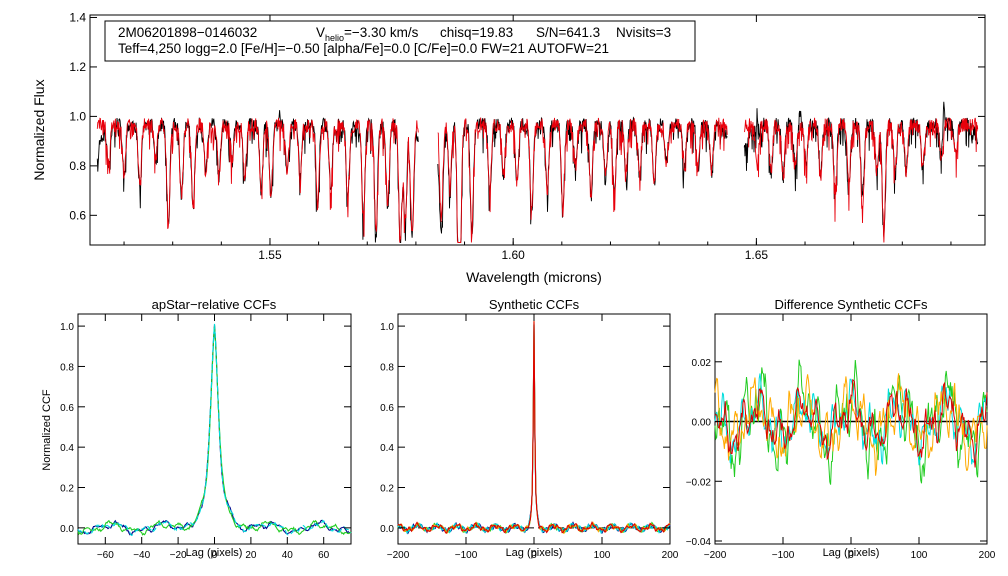  Describe the element at coordinates (387, 408) in the screenshot. I see `synthetic-ccf-ytick-label: 0.6` at that location.